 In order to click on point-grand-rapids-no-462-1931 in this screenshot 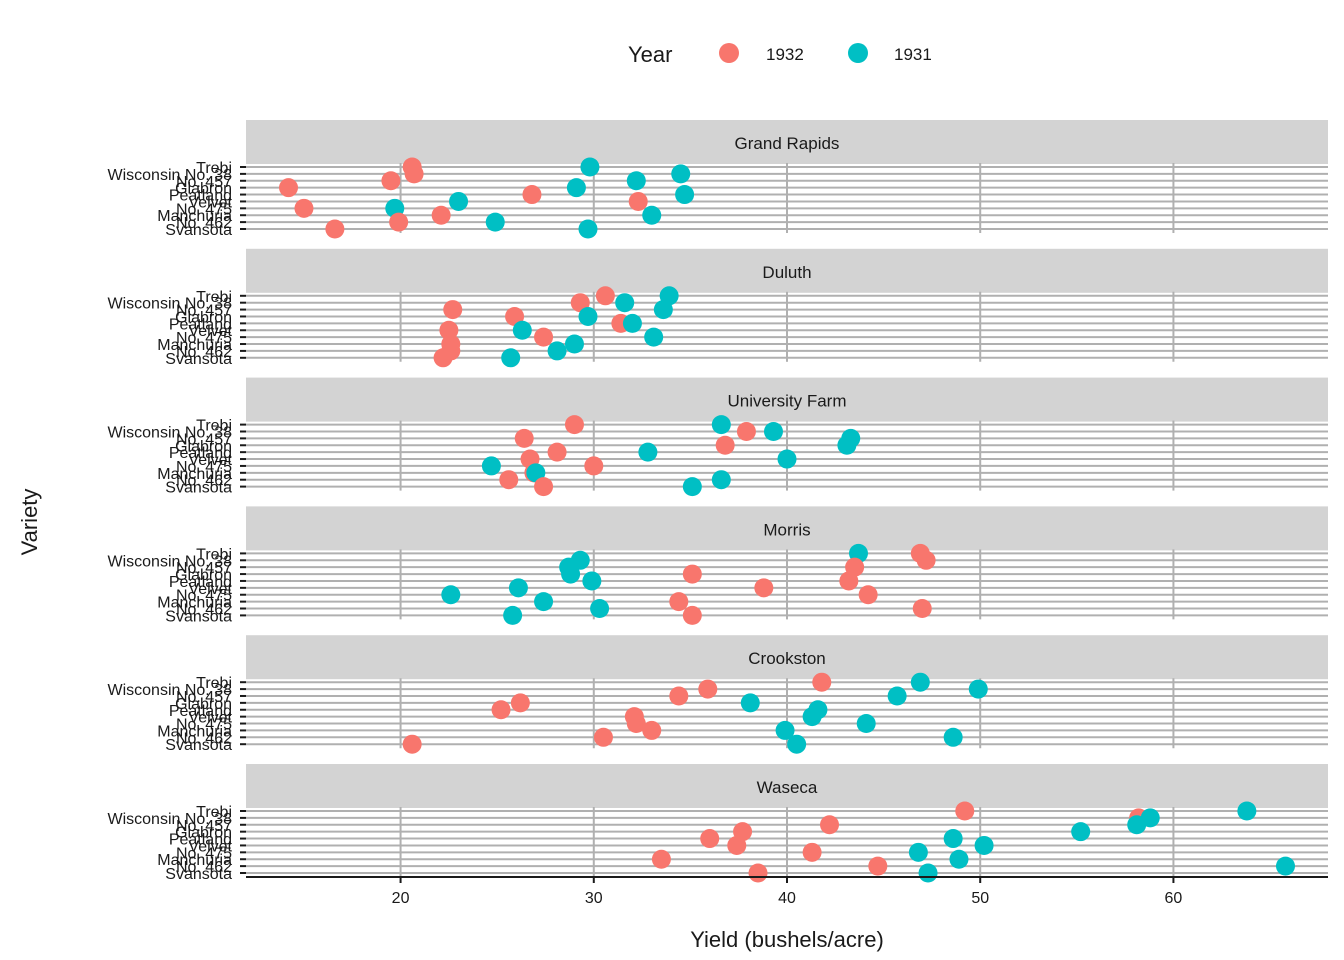, I will do `click(495, 222)`.